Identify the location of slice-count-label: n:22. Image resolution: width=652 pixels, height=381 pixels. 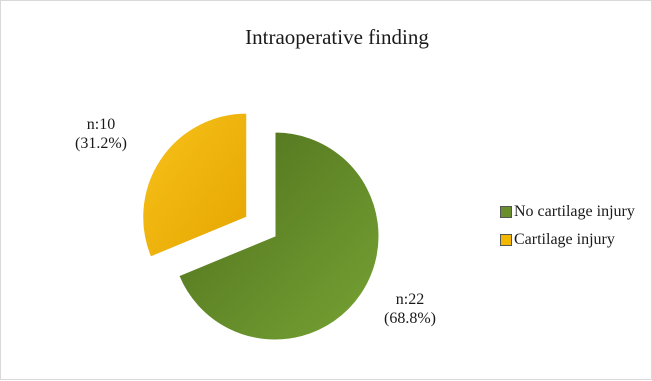
(410, 299).